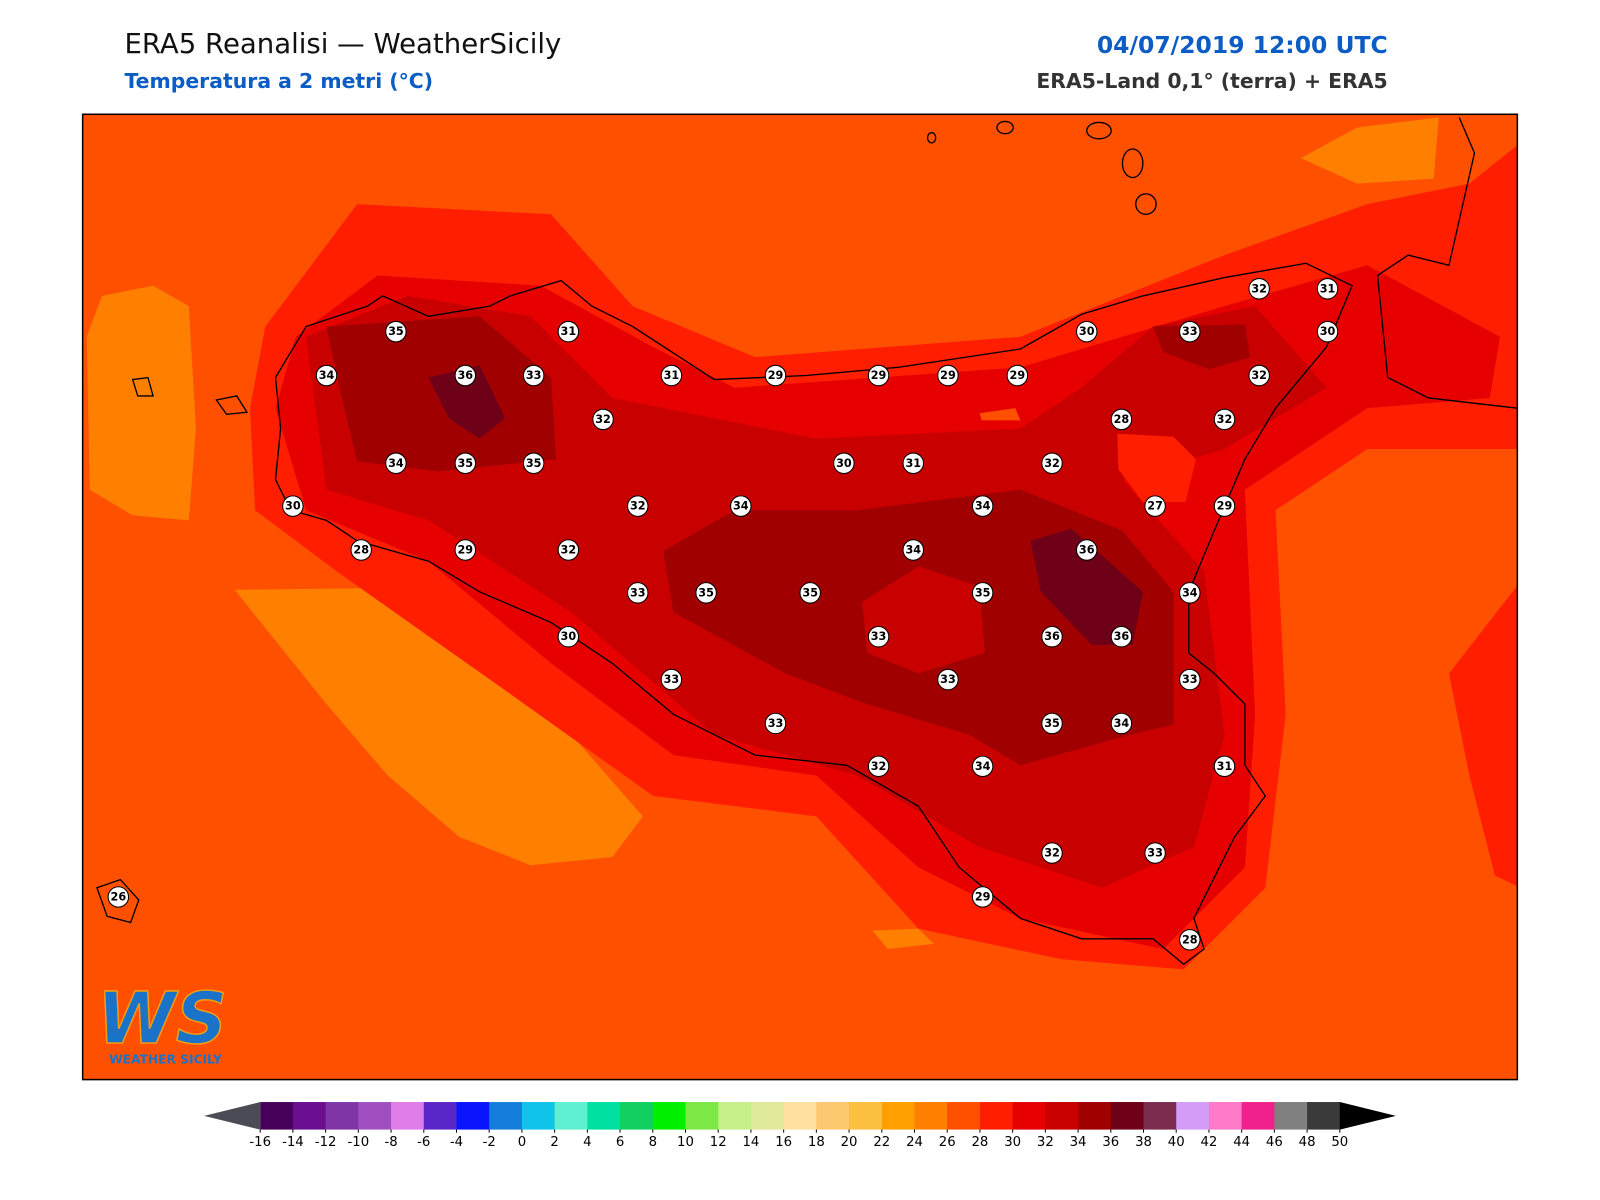 The height and width of the screenshot is (1200, 1600). What do you see at coordinates (1143, 1142) in the screenshot?
I see `colorbar-tick-label: 38` at bounding box center [1143, 1142].